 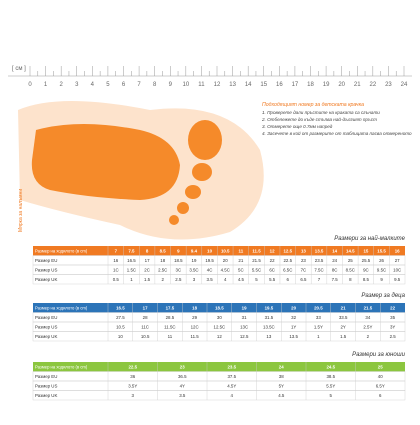 What do you see at coordinates (145, 336) in the screenshot?
I see `size-value: 10.5` at bounding box center [145, 336].